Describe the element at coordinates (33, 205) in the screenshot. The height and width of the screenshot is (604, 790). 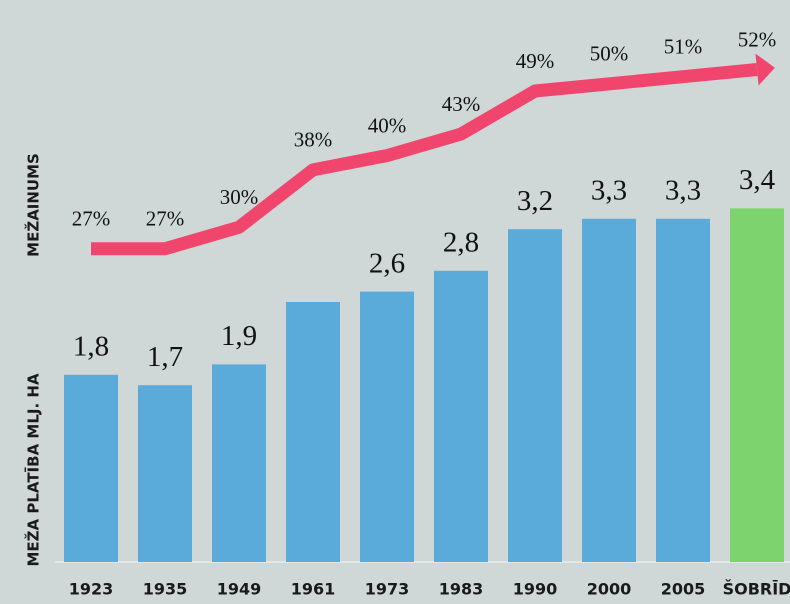
I see `y2-axis-label: MEŽAINUMS` at that location.